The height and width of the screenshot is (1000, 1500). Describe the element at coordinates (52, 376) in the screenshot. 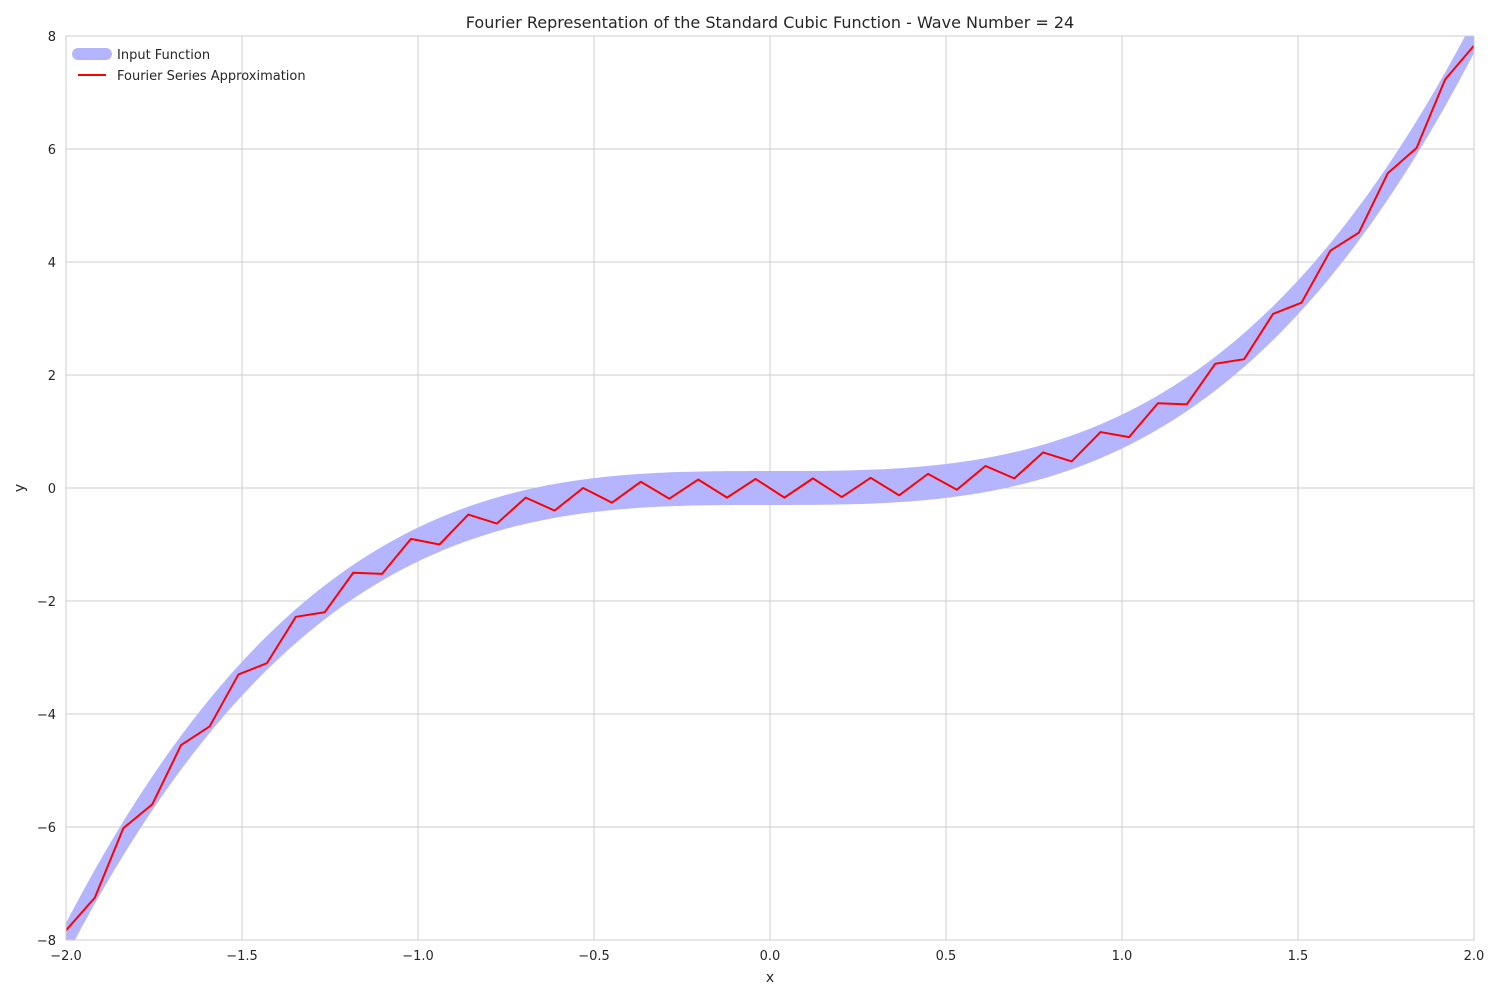

I see `y-tick-label: 2` at that location.